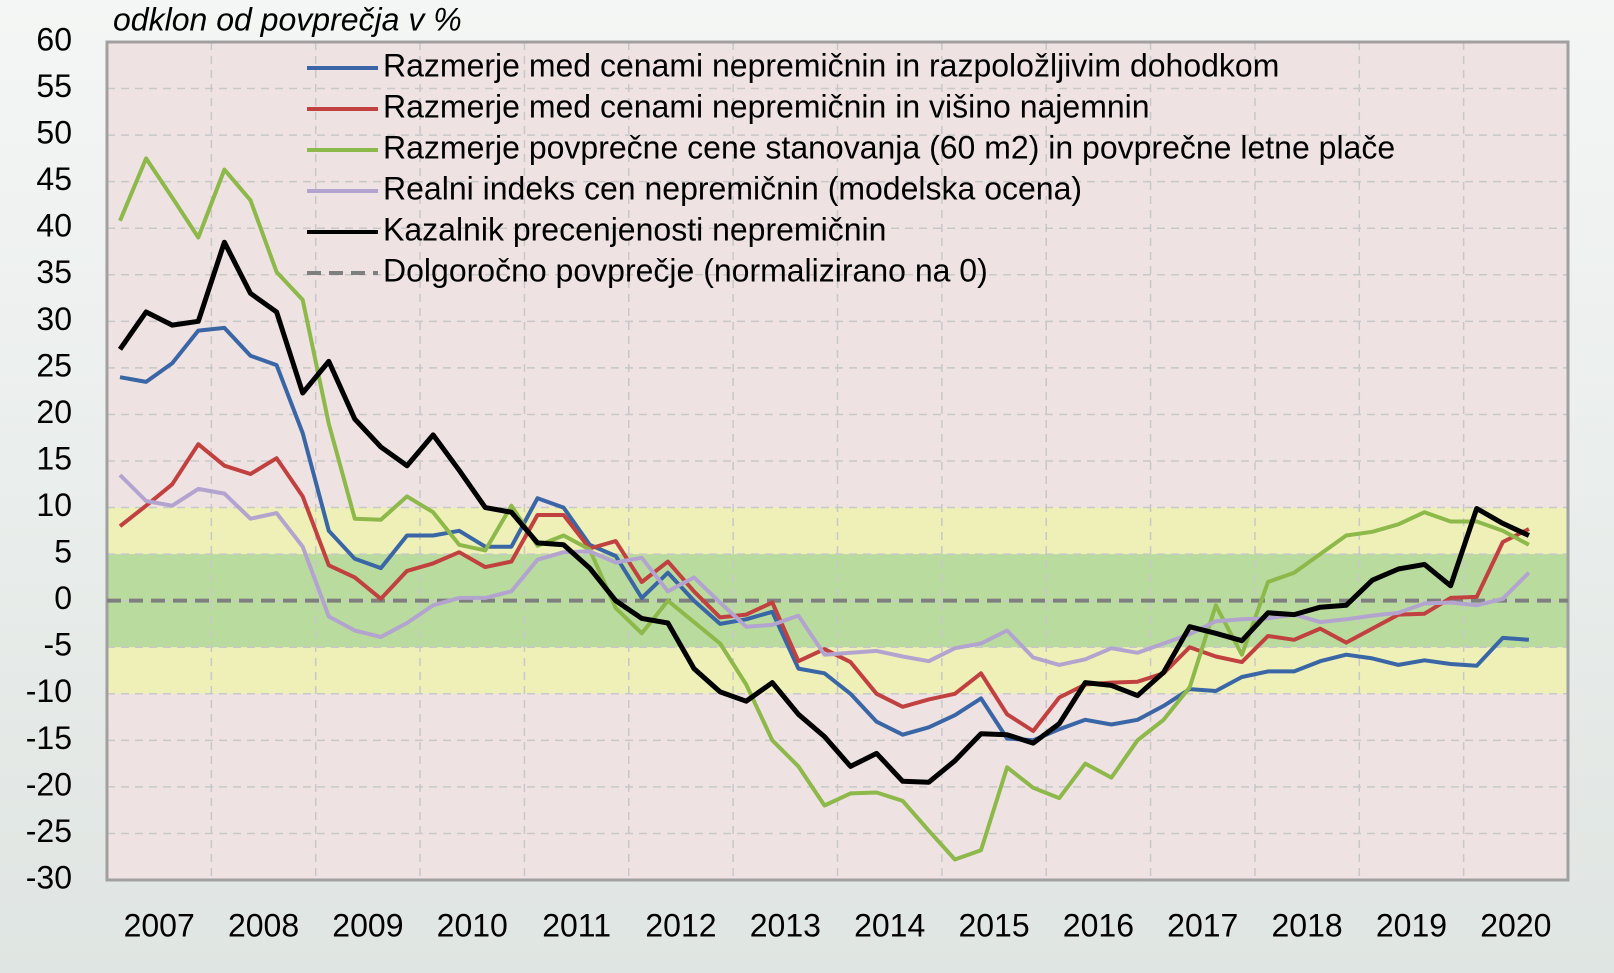 This screenshot has width=1614, height=973. I want to click on y-tick-label: 0, so click(63, 598).